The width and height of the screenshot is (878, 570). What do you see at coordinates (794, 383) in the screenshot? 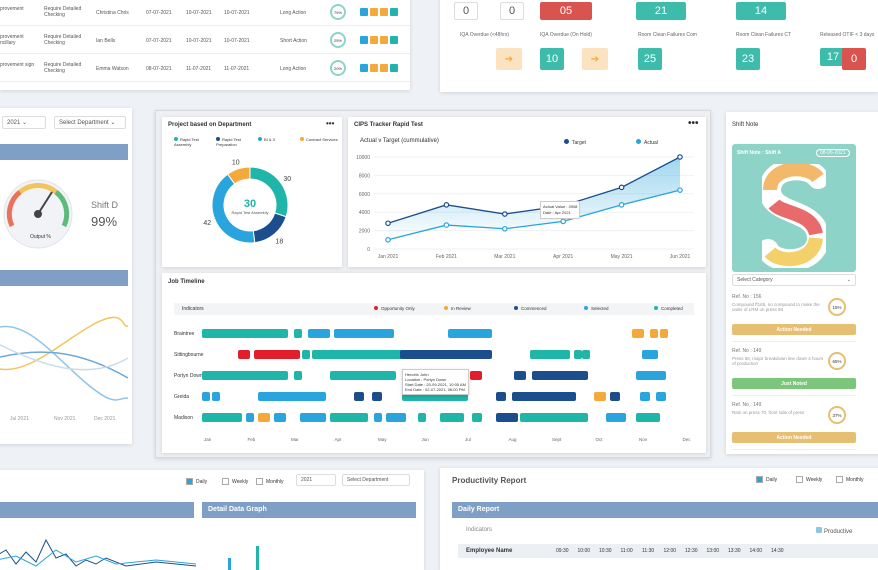
I see `ref-status-button: Just Noted` at bounding box center [794, 383].